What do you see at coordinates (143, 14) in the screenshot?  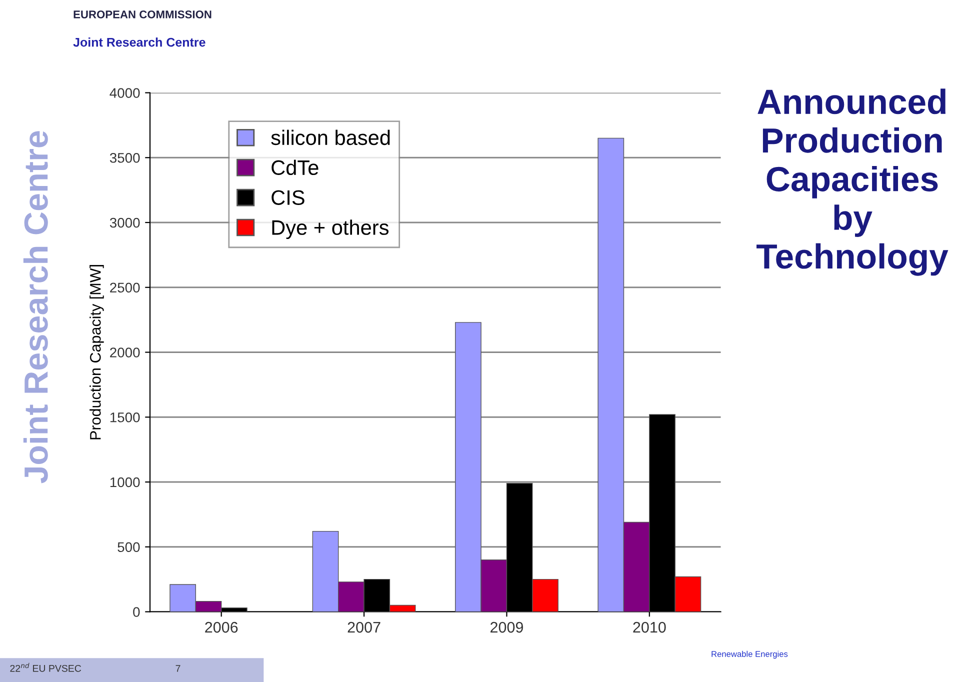 I see `text: EUROPEAN COMMISSION` at bounding box center [143, 14].